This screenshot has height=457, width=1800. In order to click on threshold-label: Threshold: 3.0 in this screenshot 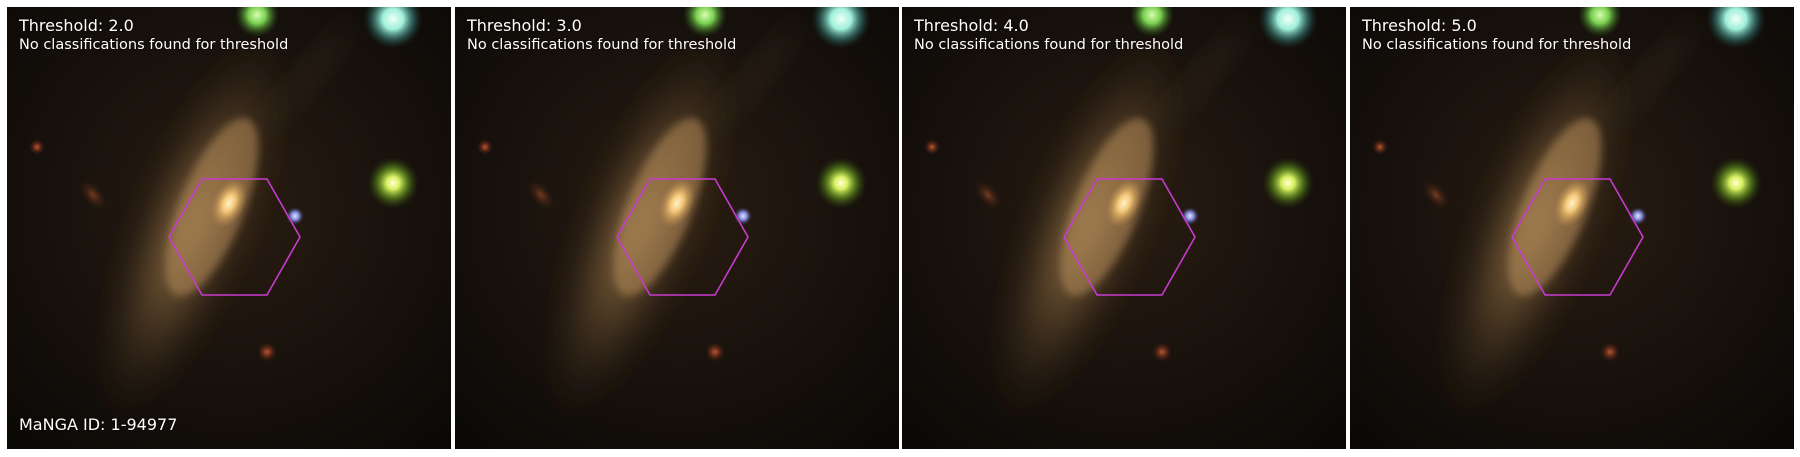, I will do `click(524, 25)`.